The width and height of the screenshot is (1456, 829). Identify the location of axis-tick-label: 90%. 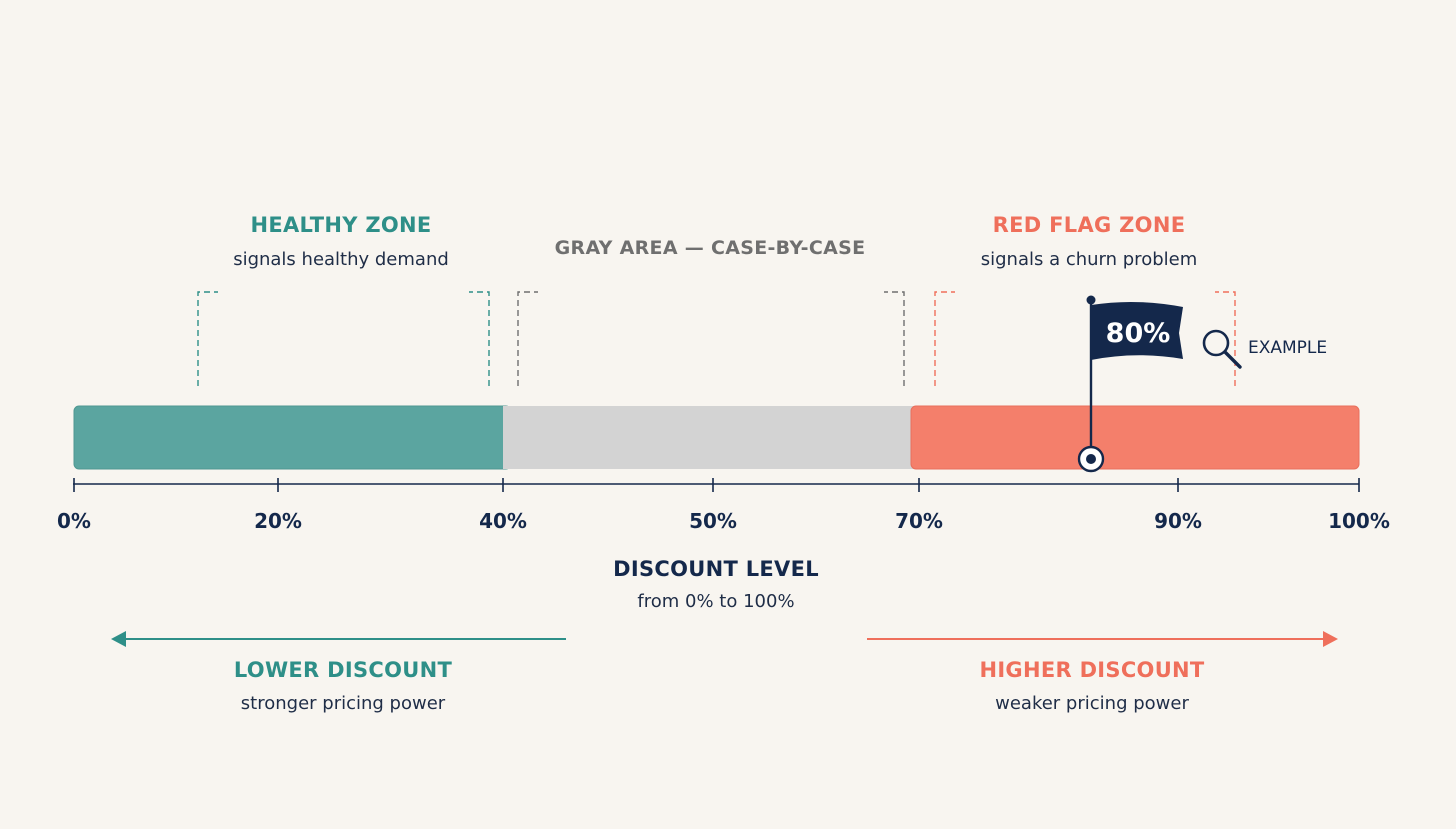
(1178, 521).